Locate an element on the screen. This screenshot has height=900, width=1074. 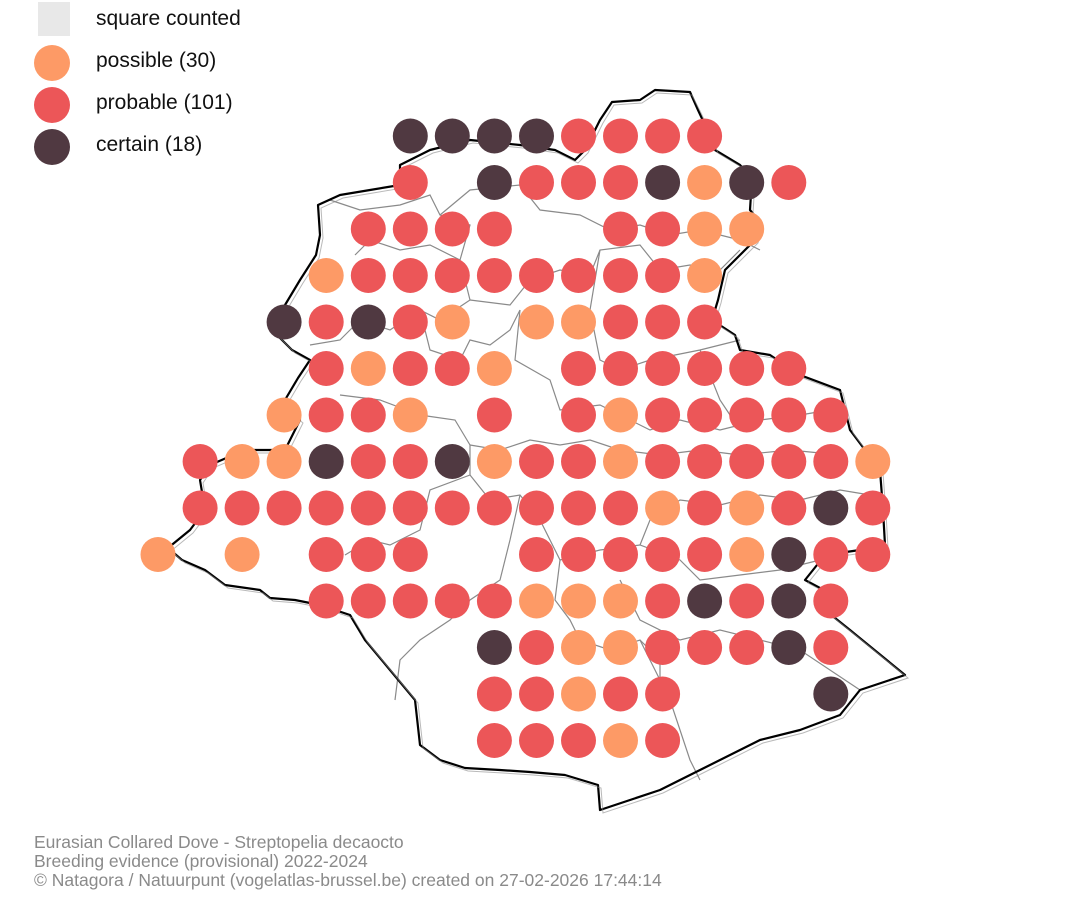
legend-label-possible: possible (30) is located at coordinates (156, 60).